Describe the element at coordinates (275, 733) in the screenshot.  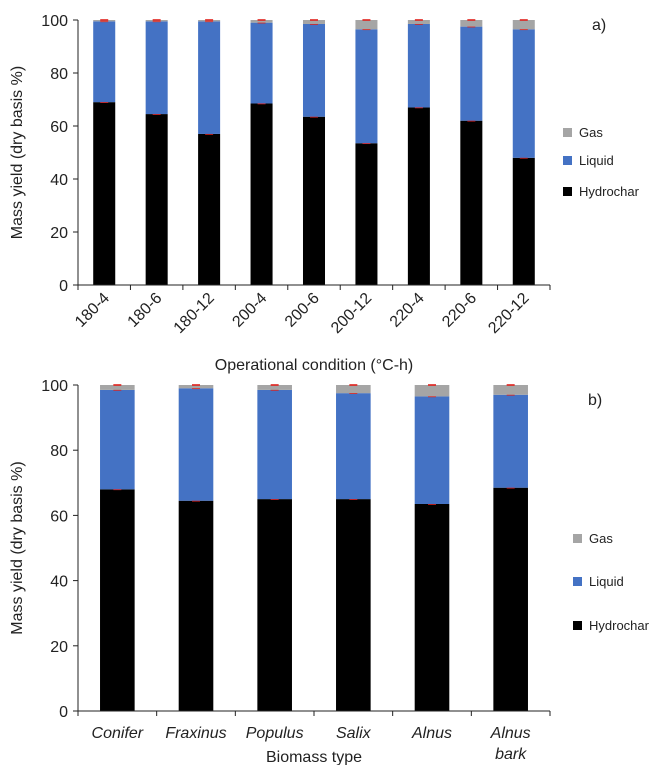
I see `x-tick-label: Populus` at that location.